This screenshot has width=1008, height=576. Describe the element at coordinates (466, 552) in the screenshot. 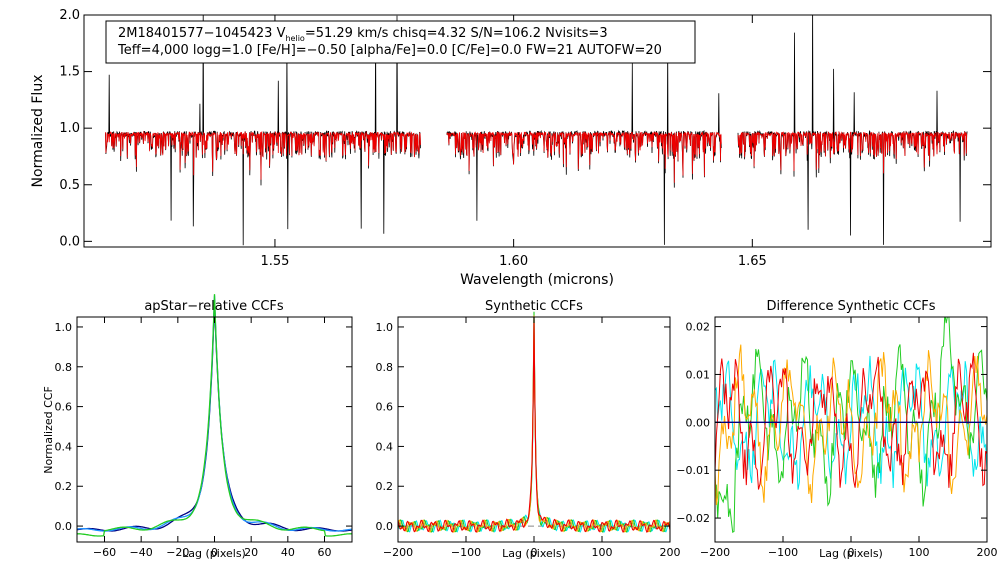

I see `synthetic-ccf-xtick-label: −100` at that location.